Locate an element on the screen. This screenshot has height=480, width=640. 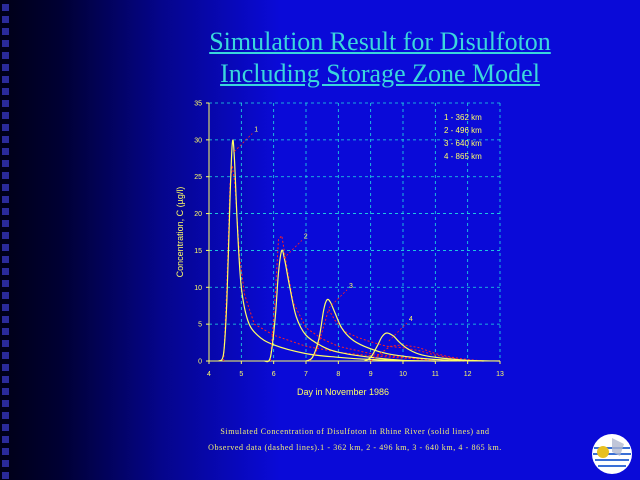
x-axis-label: Day in November 1986 is located at coordinates (343, 392).